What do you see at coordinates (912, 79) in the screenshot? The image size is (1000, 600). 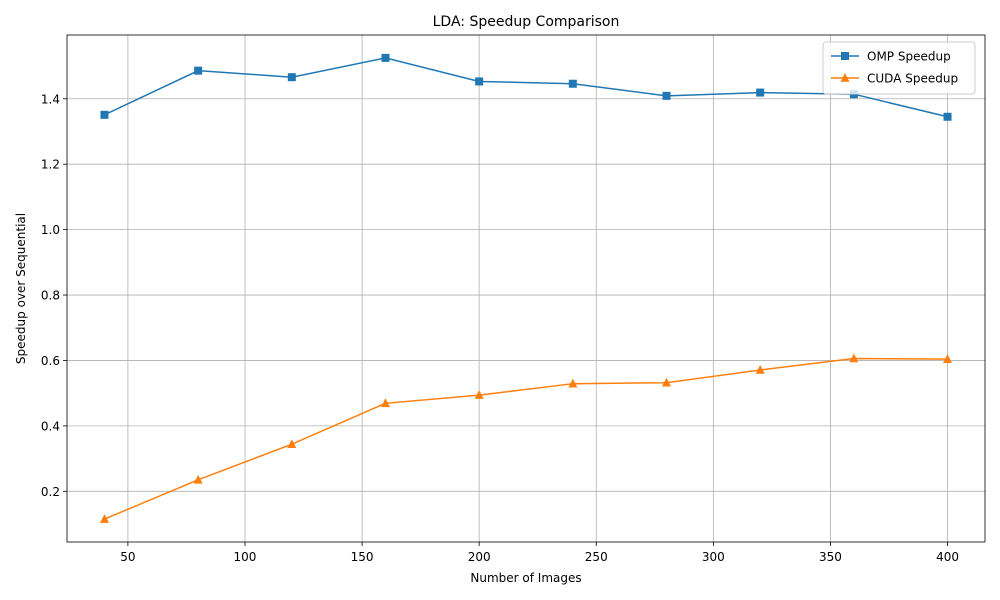 I see `legend-label: CUDA Speedup` at bounding box center [912, 79].